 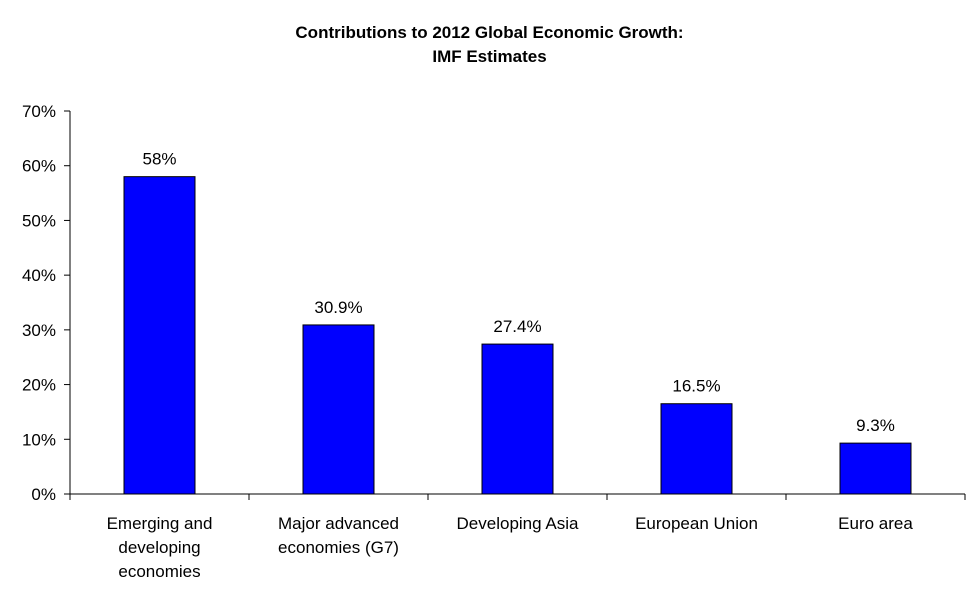 What do you see at coordinates (518, 523) in the screenshot?
I see `x-category-label: Developing Asia` at bounding box center [518, 523].